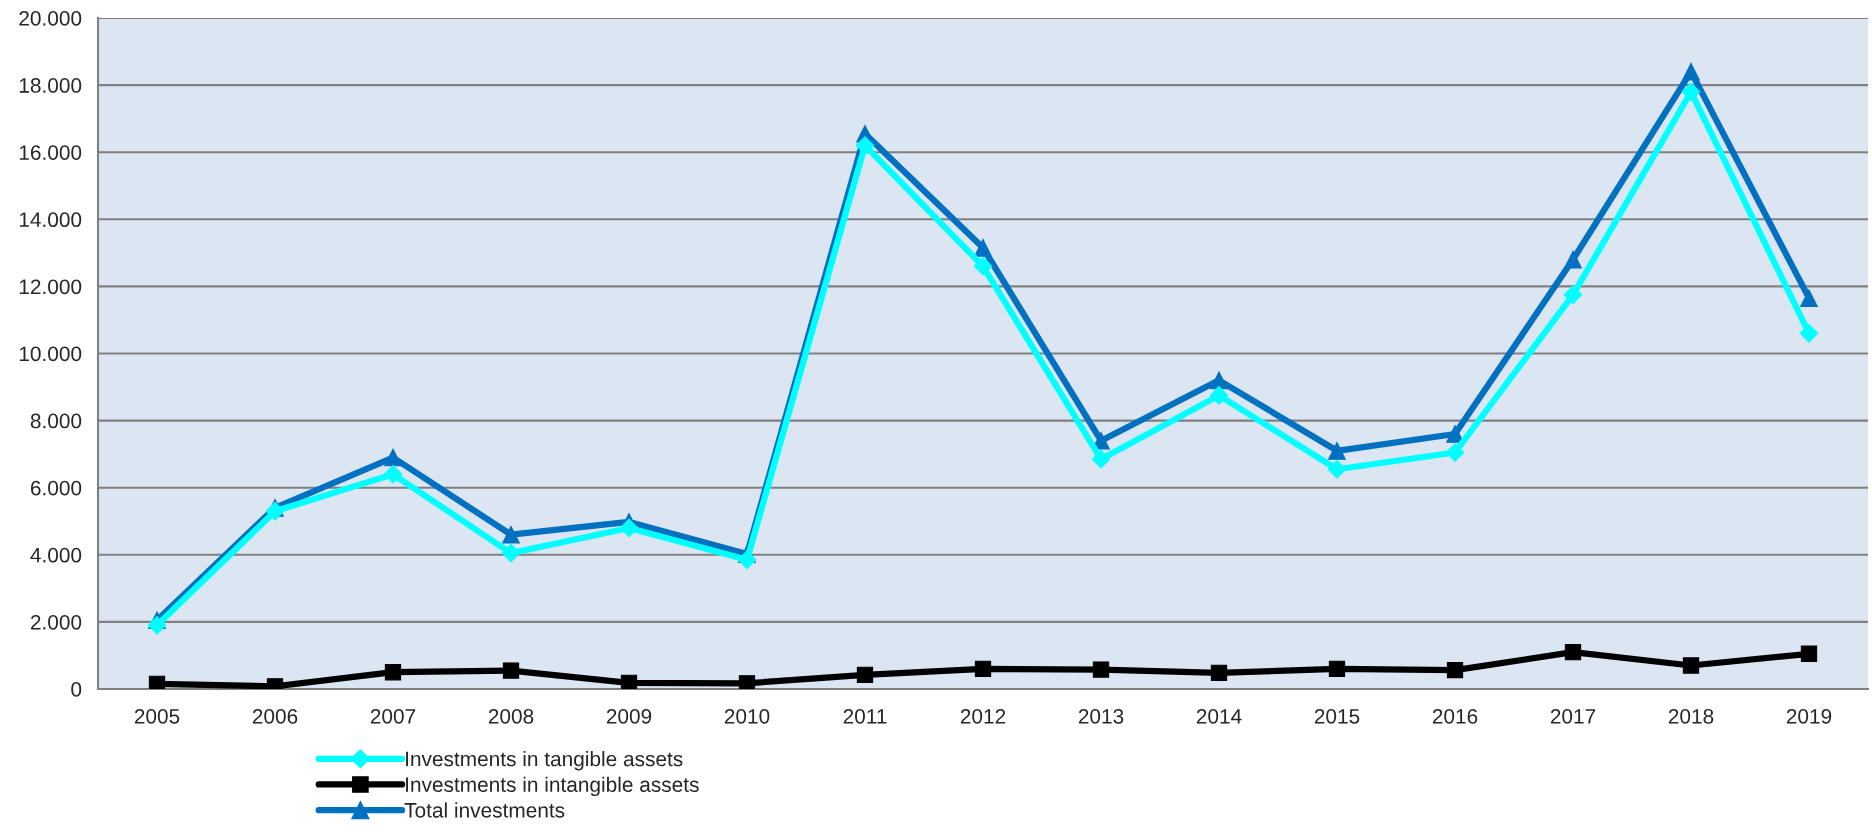  I want to click on x-tick-label: 2011, so click(865, 716).